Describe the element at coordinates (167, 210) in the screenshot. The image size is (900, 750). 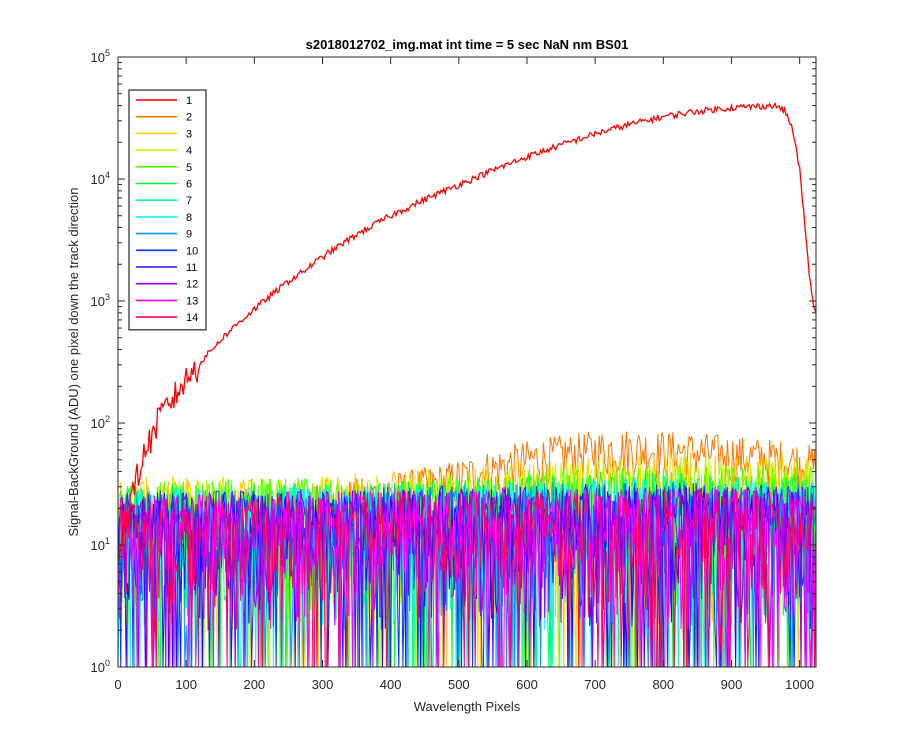
I see `legend-box` at that location.